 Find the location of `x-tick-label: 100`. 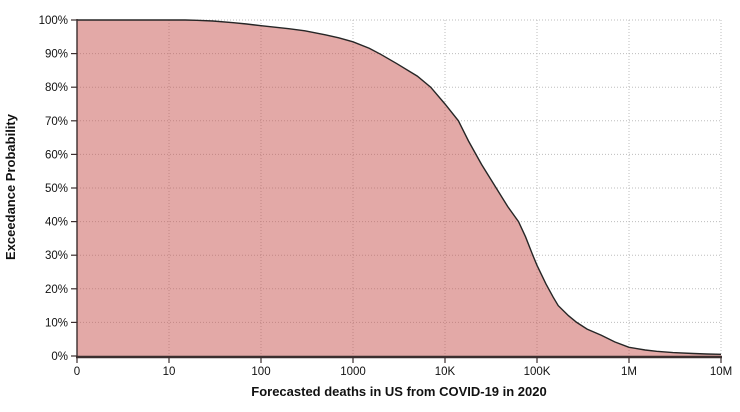

x-tick-label: 100 is located at coordinates (260, 372).